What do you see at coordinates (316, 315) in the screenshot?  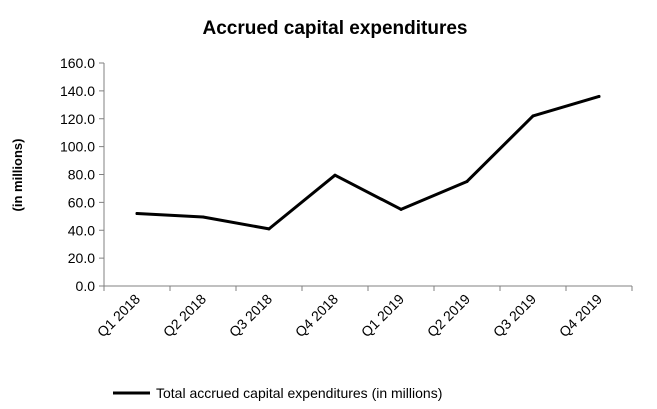 I see `x-tick-label: Q4 2018` at bounding box center [316, 315].